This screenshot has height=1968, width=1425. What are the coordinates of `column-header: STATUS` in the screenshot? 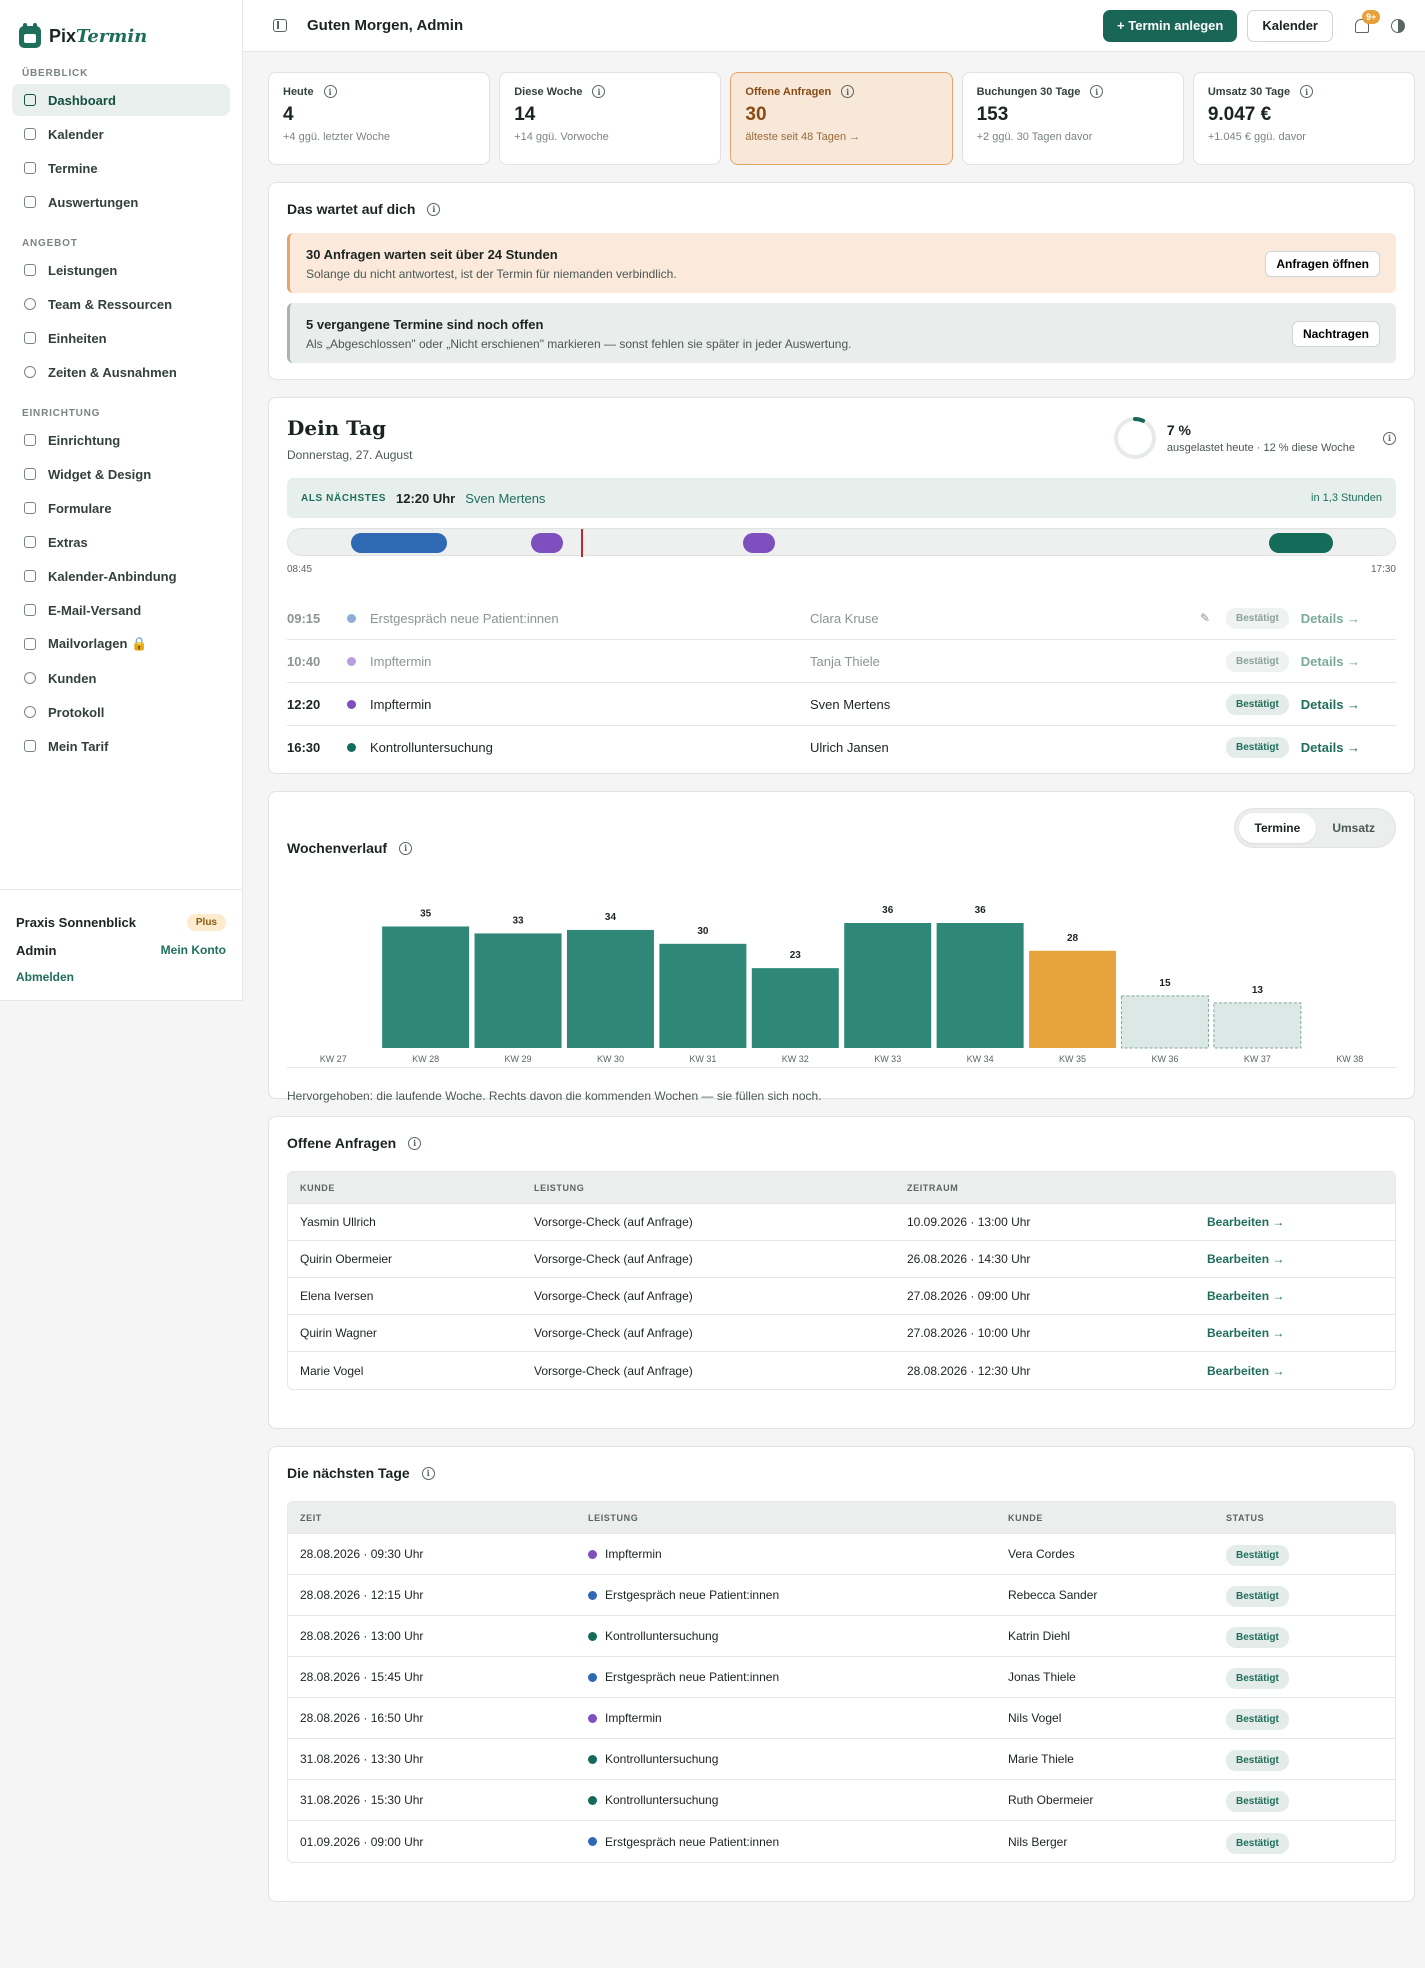 It's located at (1245, 1517).